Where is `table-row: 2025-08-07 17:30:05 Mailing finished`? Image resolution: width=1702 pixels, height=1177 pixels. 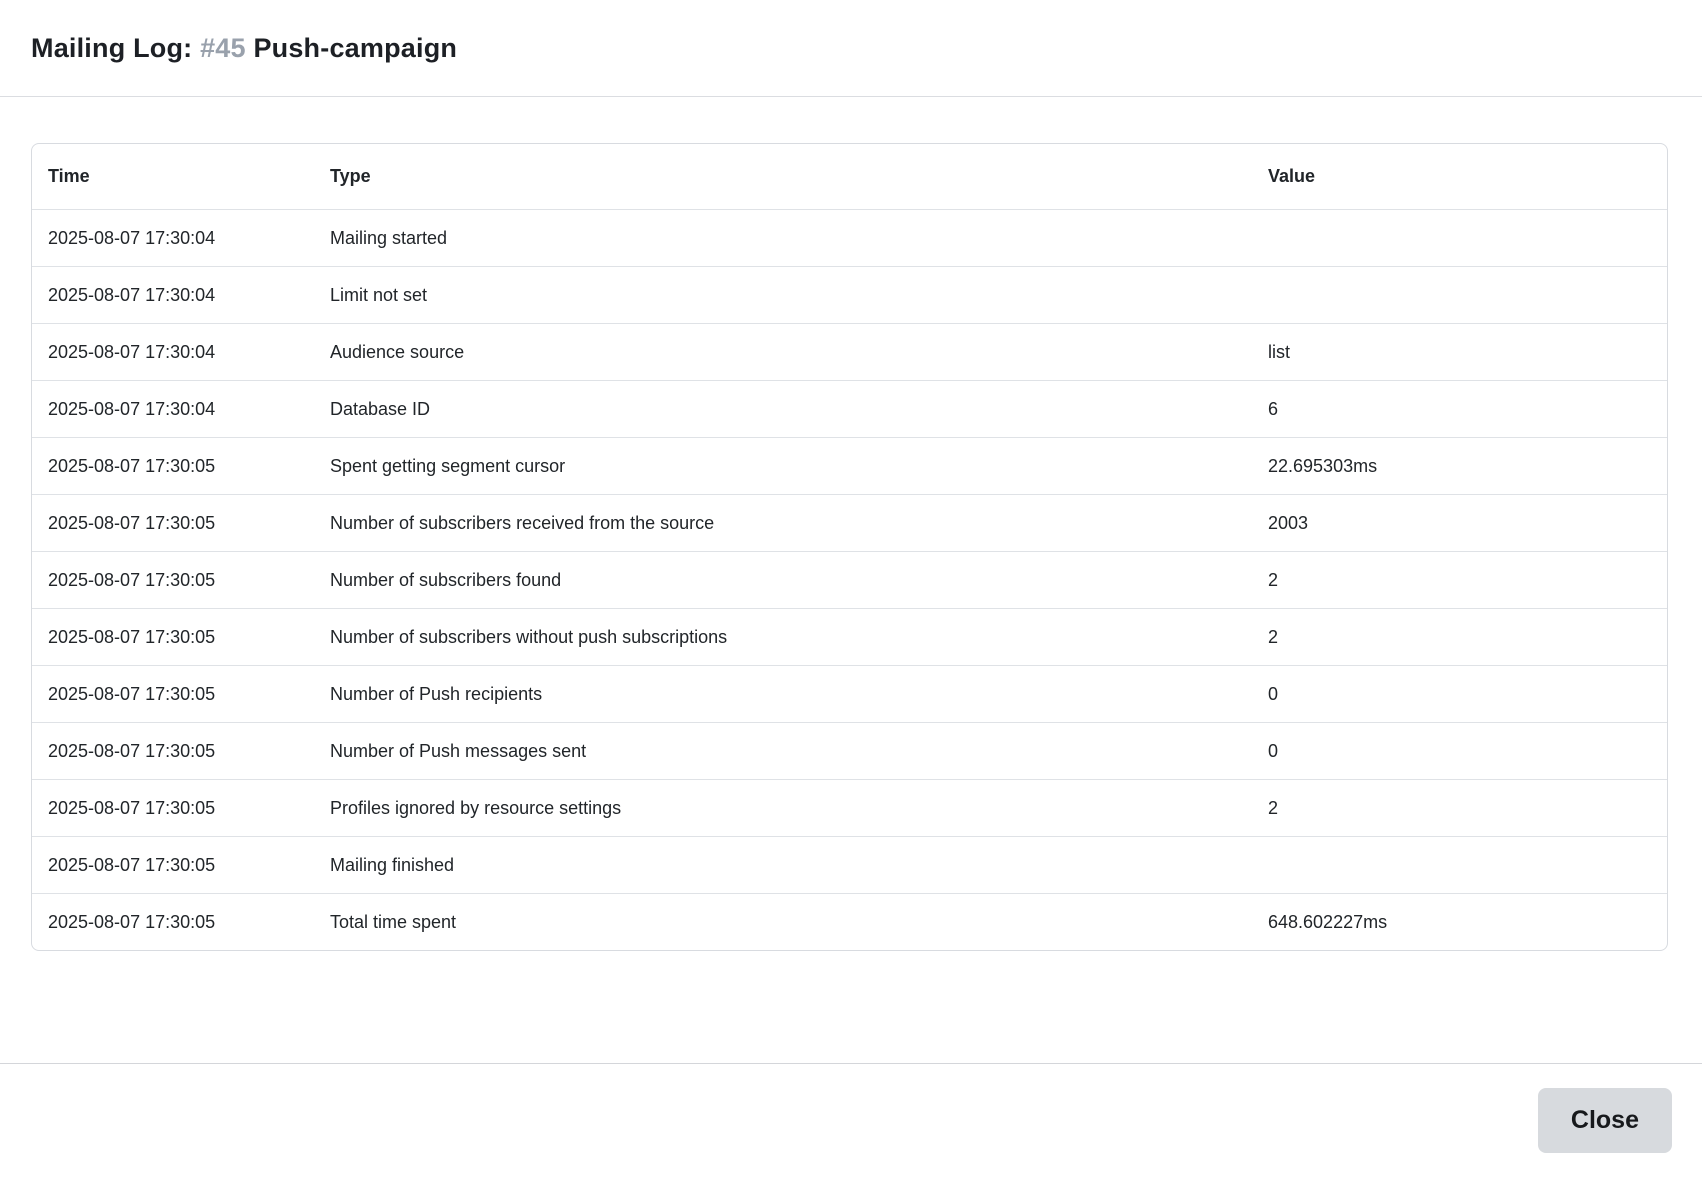
table-row: 2025-08-07 17:30:05 Mailing finished is located at coordinates (849, 864).